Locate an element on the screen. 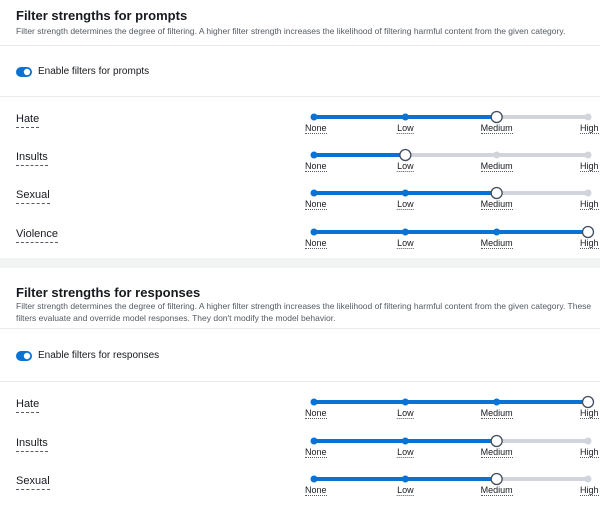  toggle-label: Enable filters for prompts is located at coordinates (94, 71).